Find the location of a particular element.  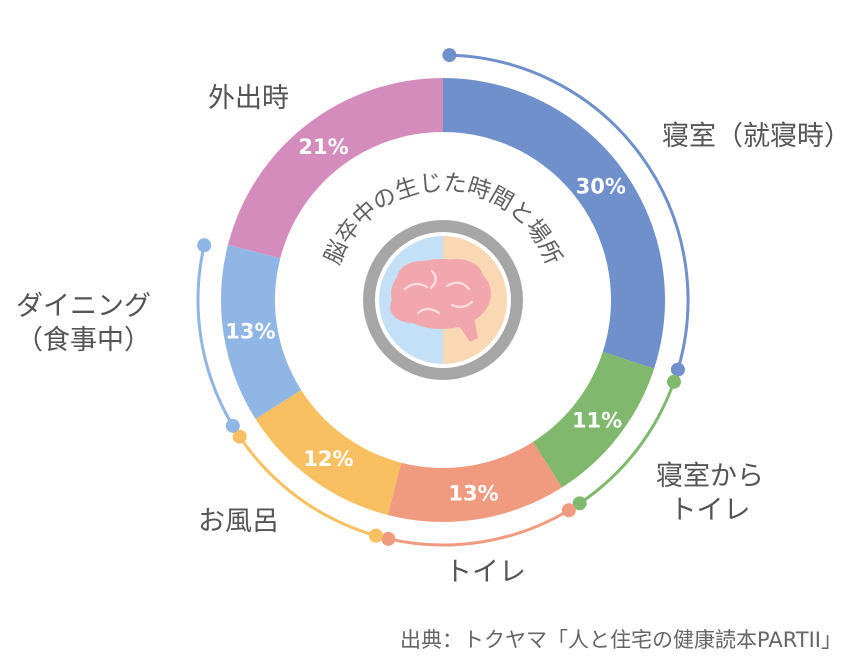

slice-bath is located at coordinates (328, 453).